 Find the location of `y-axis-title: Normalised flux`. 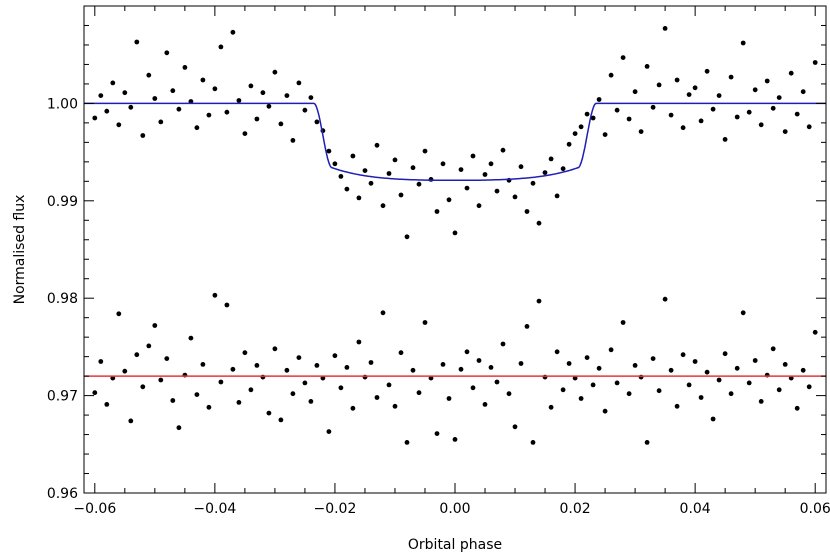

y-axis-title: Normalised flux is located at coordinates (20, 250).